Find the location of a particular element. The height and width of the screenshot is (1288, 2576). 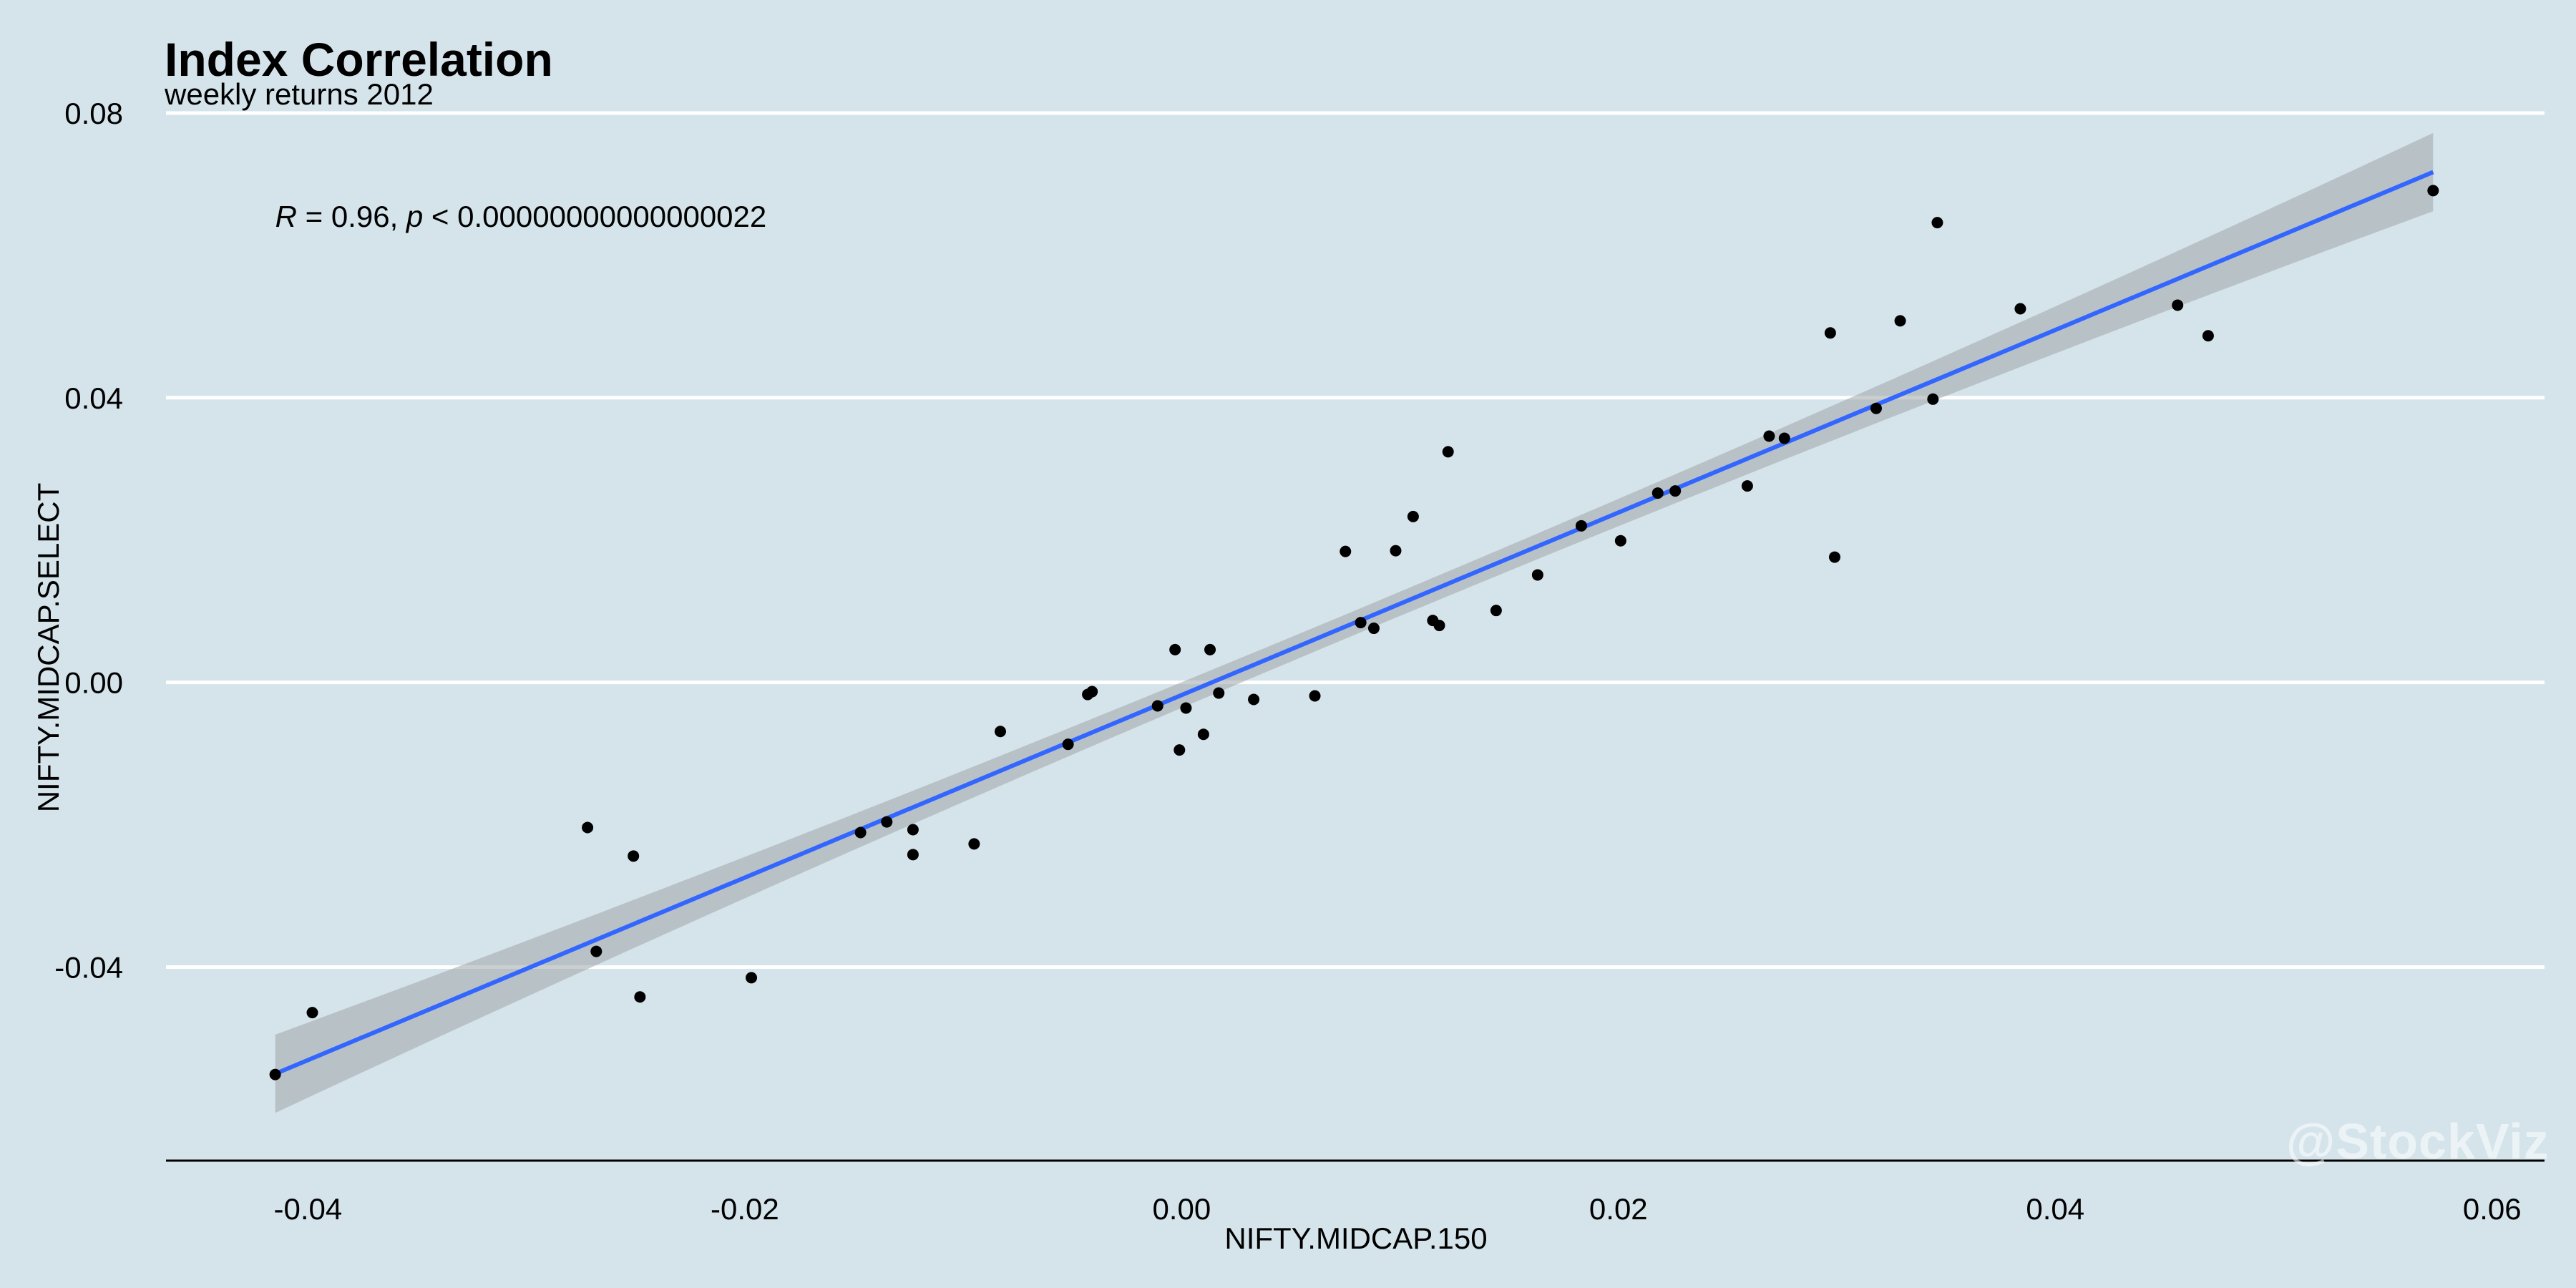

x-tick-label: 0.02 is located at coordinates (1618, 1209).